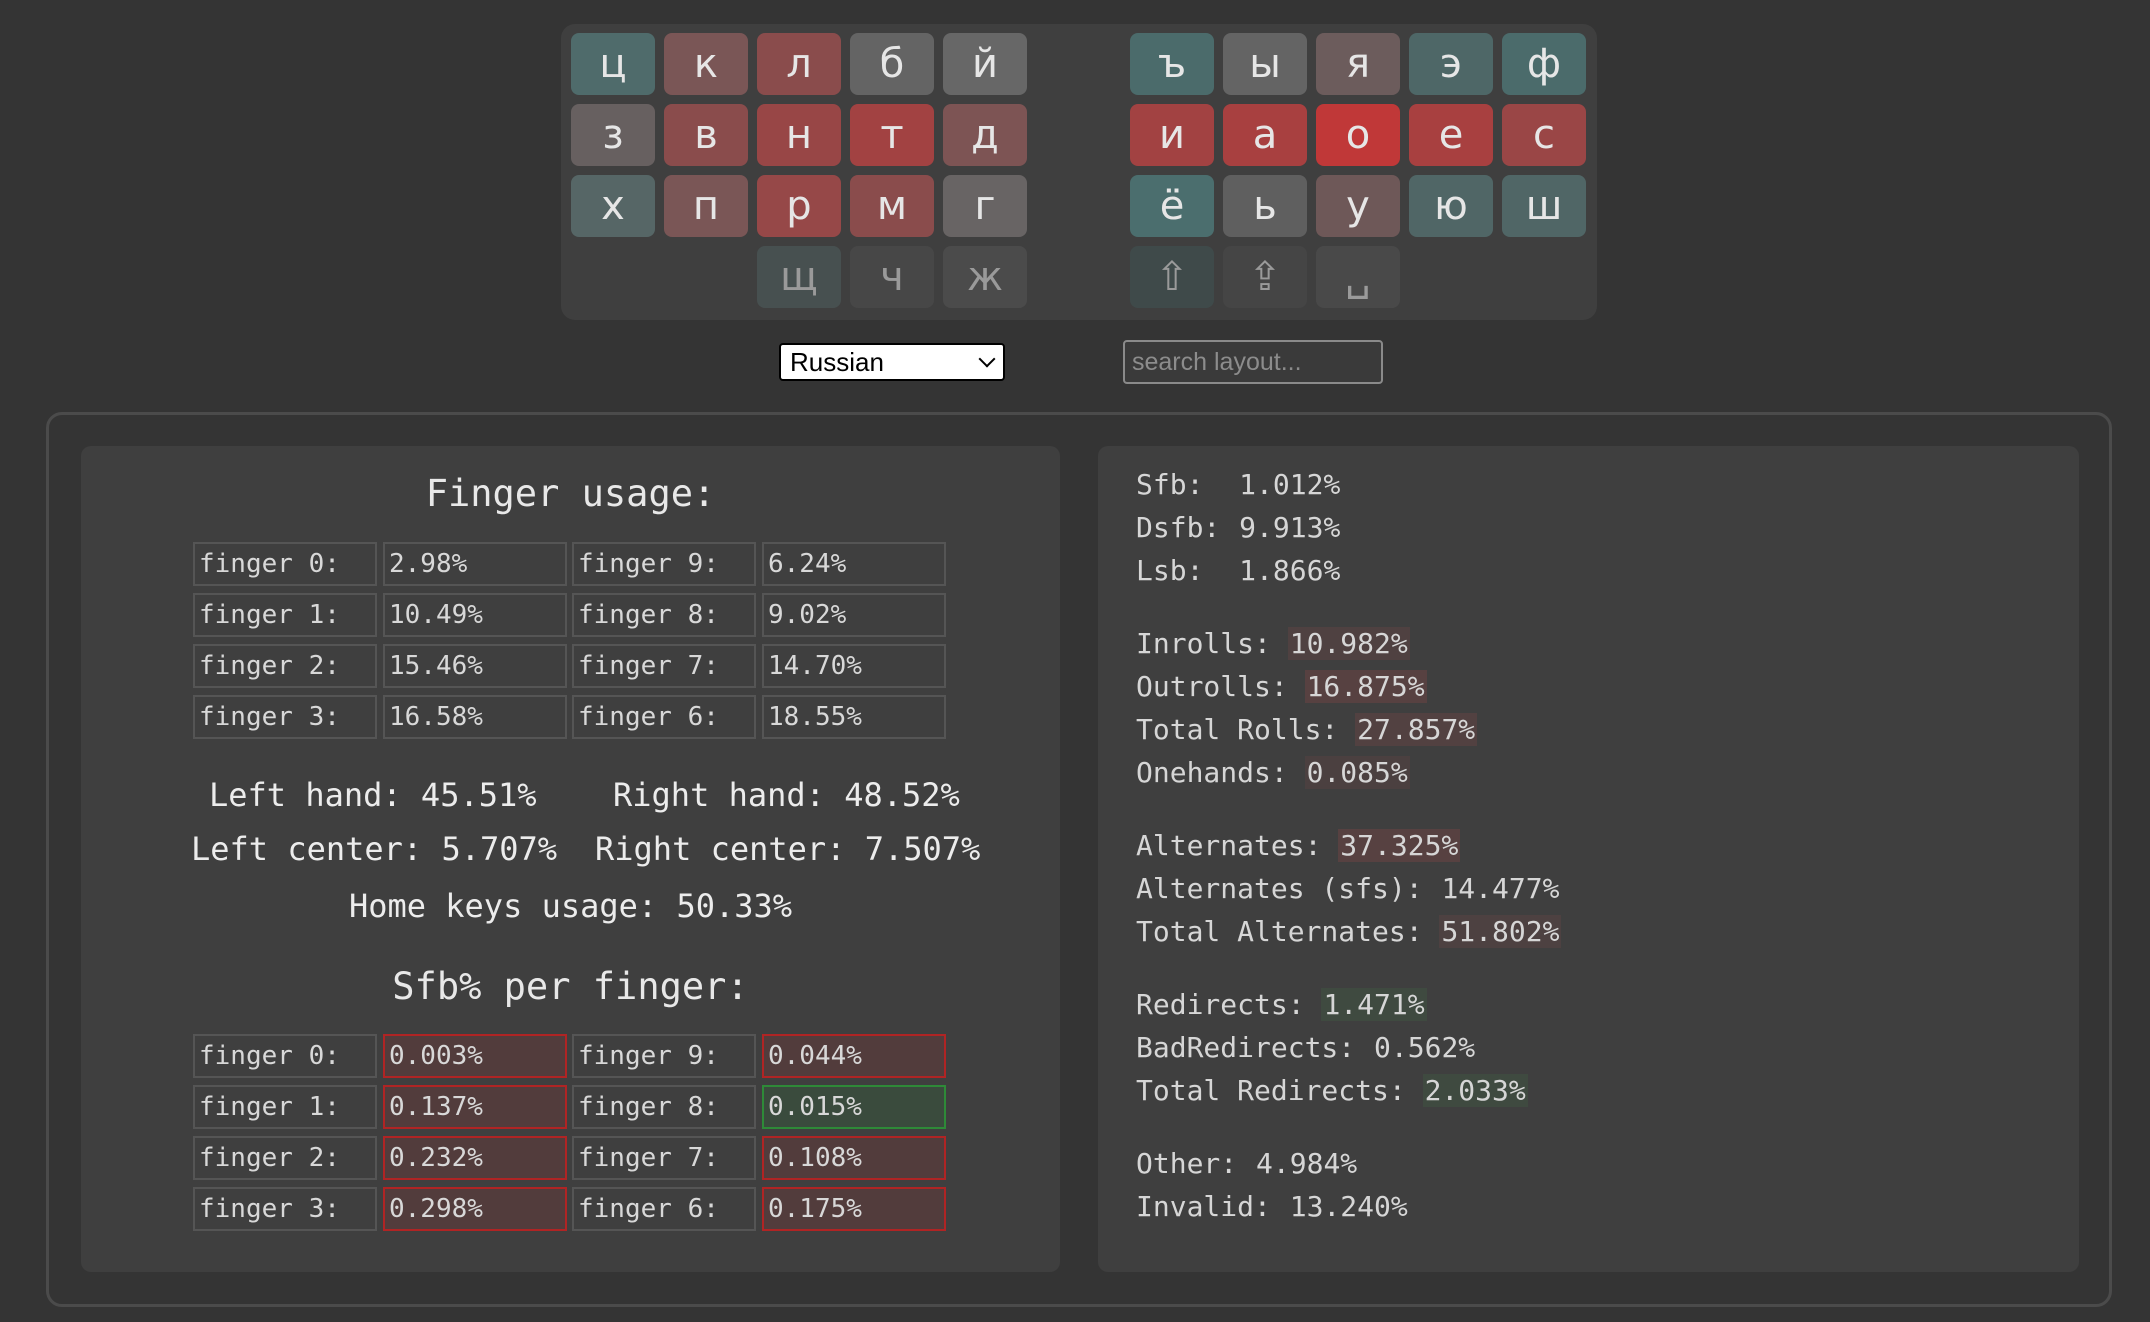 The image size is (2150, 1322). I want to click on stat-value: 13.240%, so click(1348, 1206).